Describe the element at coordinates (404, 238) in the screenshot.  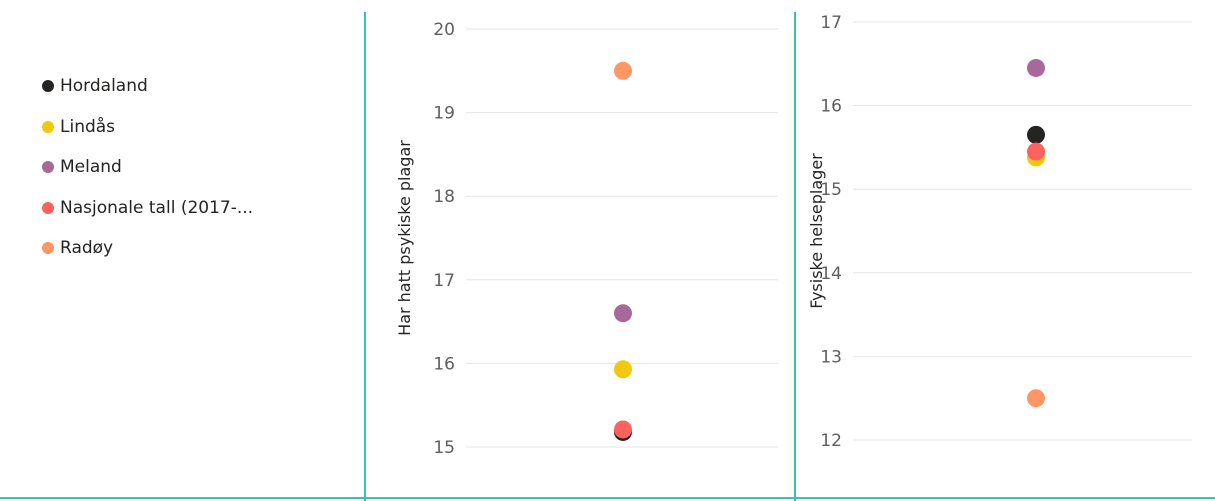
I see `y-axis-title: Har hatt psykiske plagar` at that location.